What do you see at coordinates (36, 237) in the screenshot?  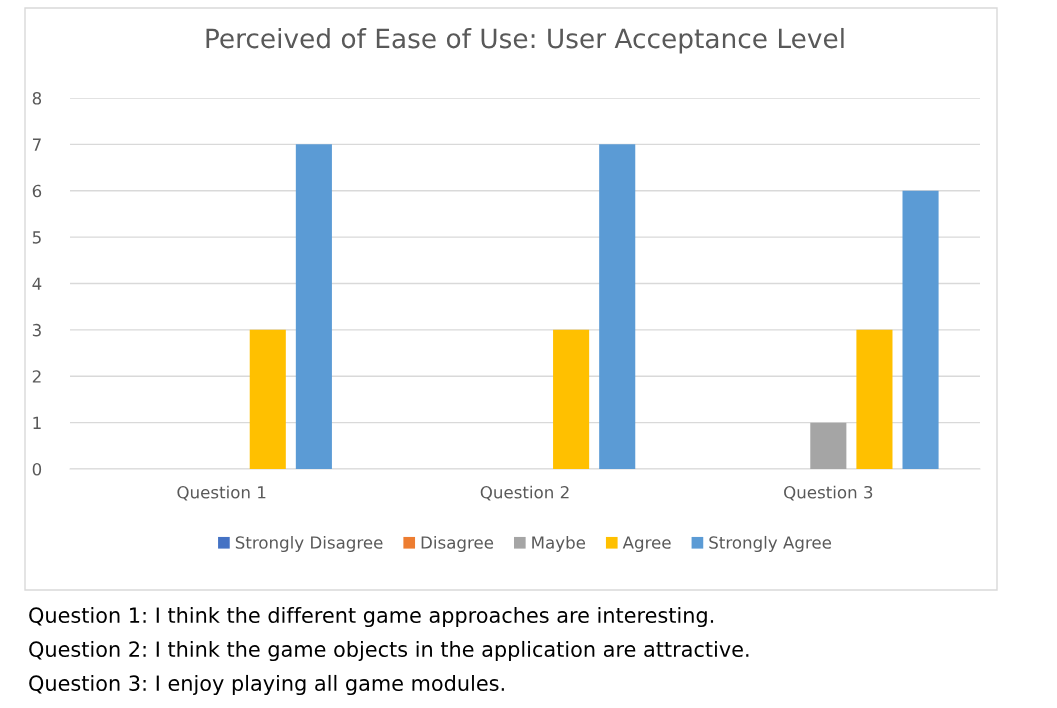 I see `y-tick-label: 5` at bounding box center [36, 237].